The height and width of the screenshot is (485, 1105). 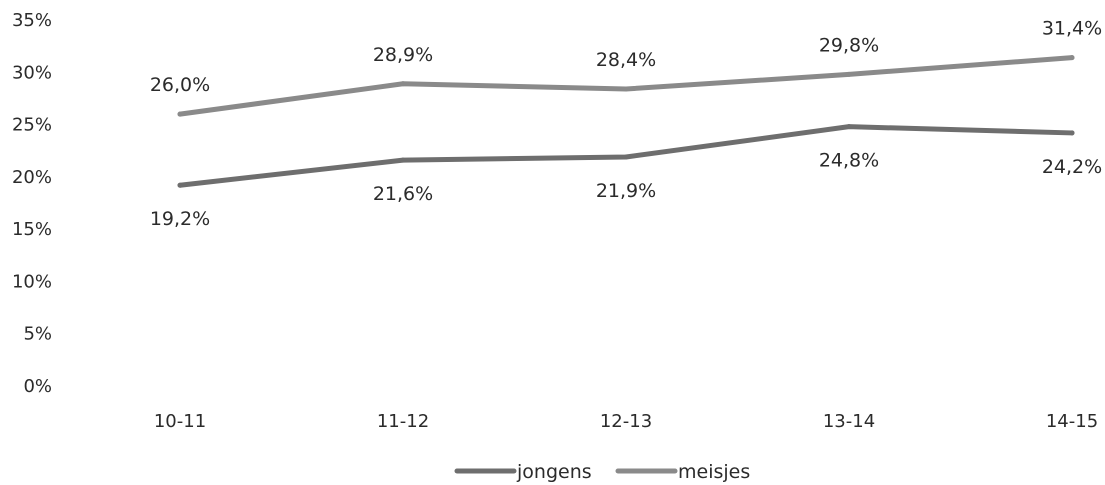 I want to click on legend-label-meisjes: meisjes, so click(x=714, y=472).